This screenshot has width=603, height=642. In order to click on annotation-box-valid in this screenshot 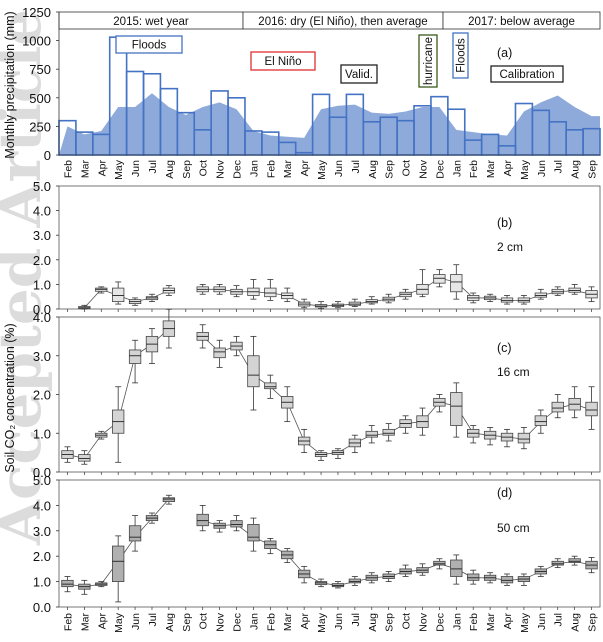, I will do `click(359, 74)`.